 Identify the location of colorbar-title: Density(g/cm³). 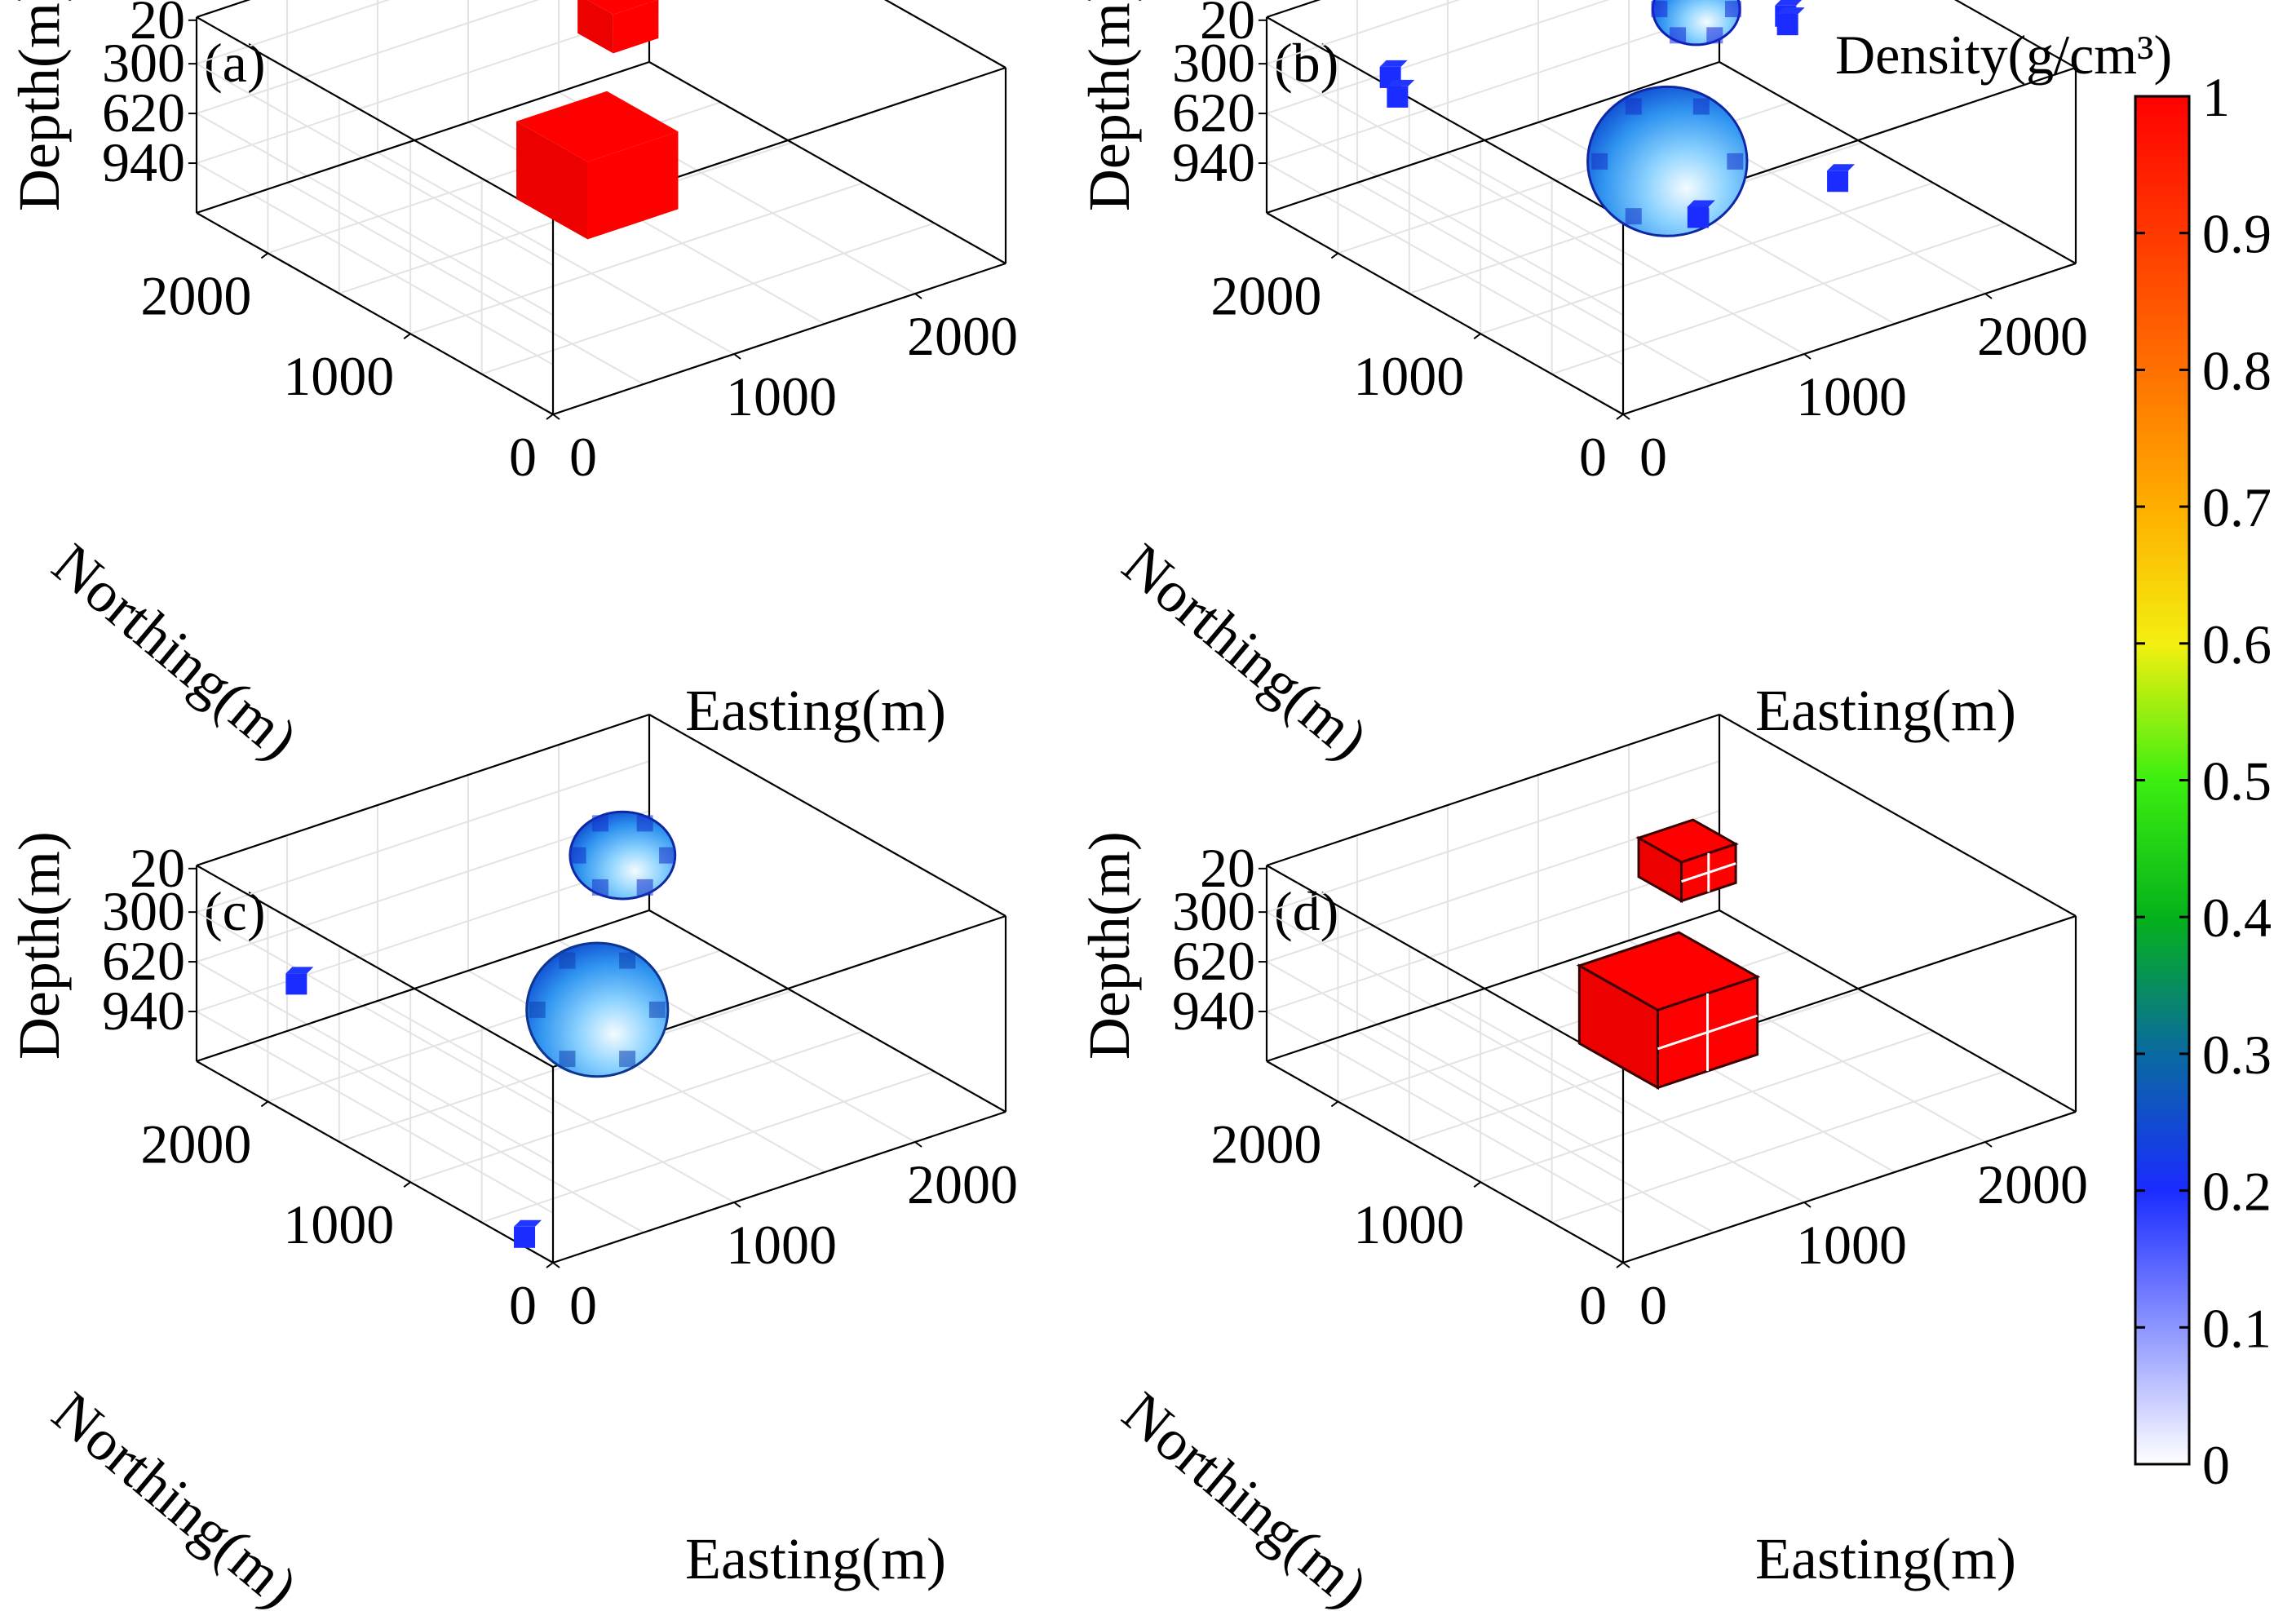
(2004, 55).